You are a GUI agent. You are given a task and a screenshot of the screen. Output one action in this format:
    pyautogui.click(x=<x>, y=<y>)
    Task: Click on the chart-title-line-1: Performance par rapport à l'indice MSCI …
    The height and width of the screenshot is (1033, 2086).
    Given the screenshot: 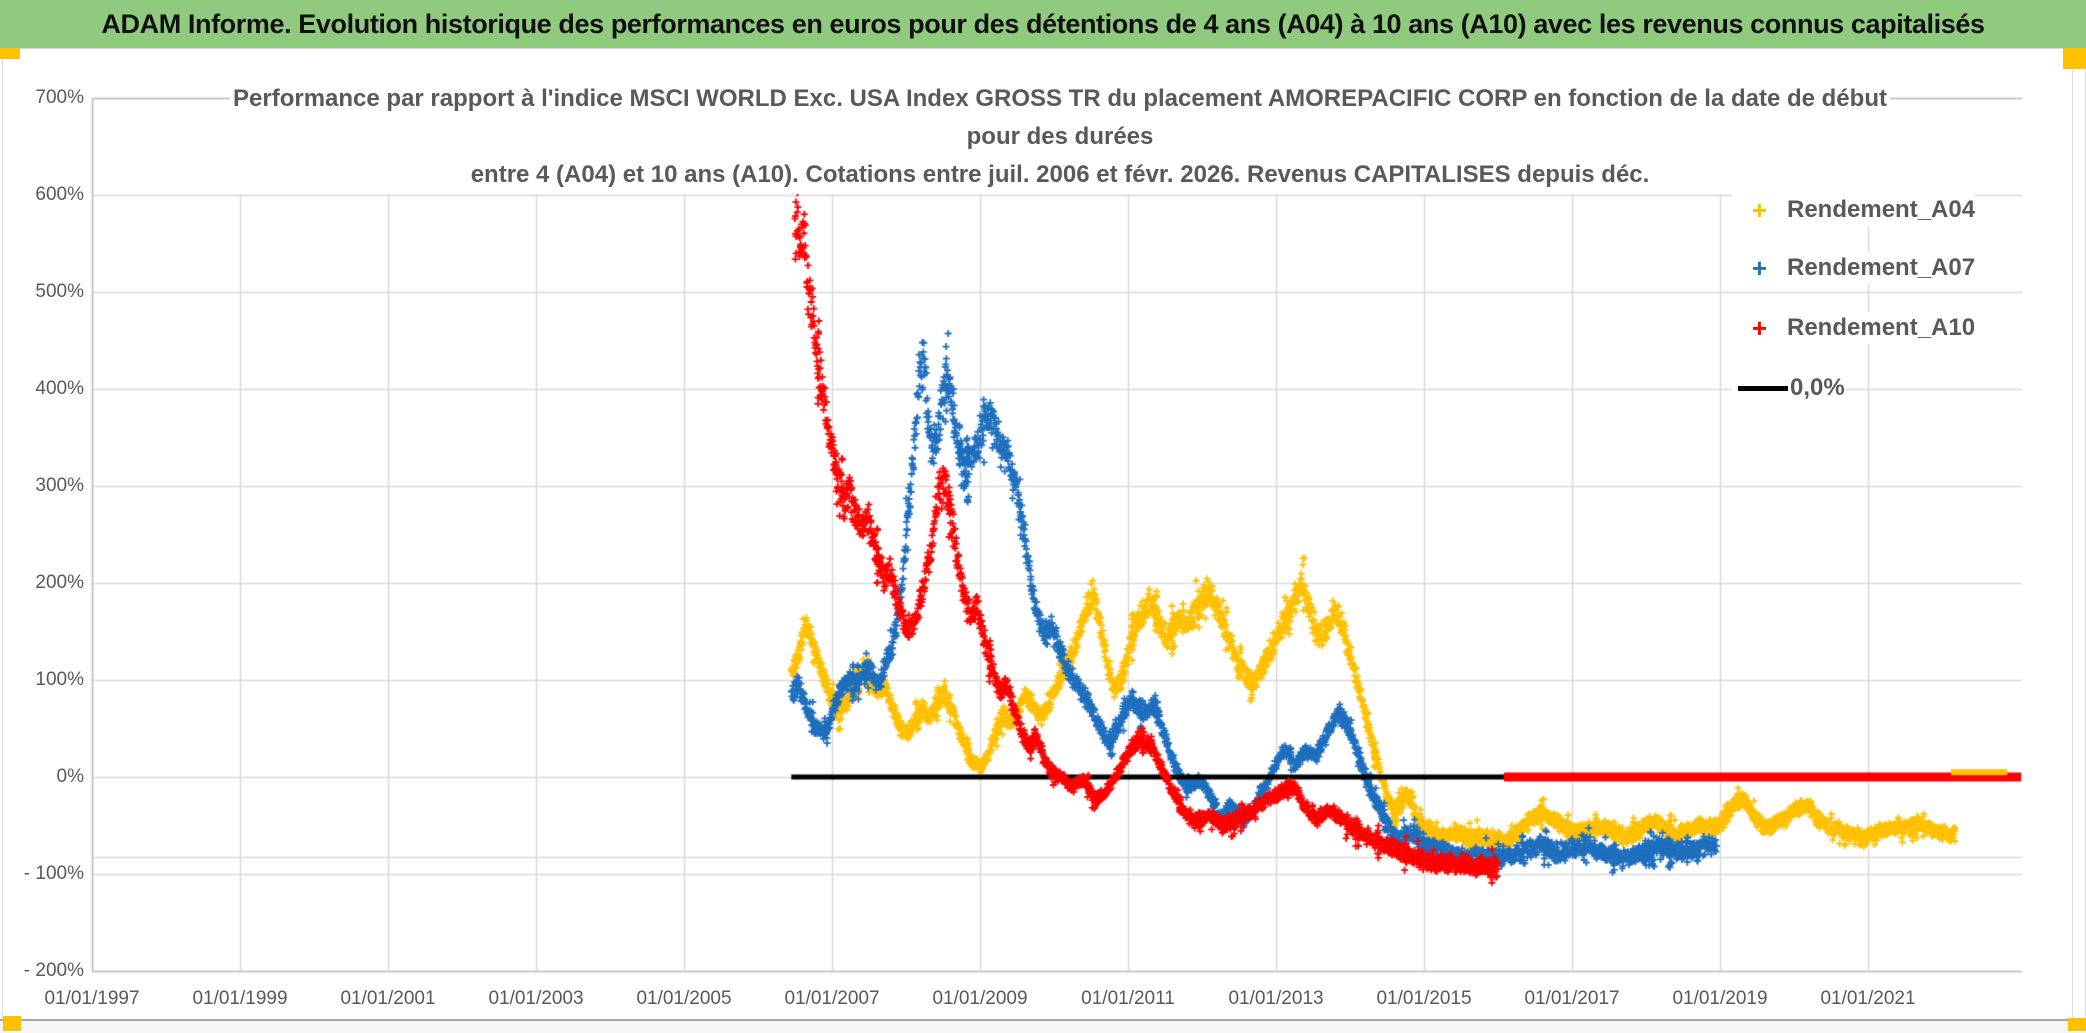 What is the action you would take?
    pyautogui.click(x=1060, y=98)
    